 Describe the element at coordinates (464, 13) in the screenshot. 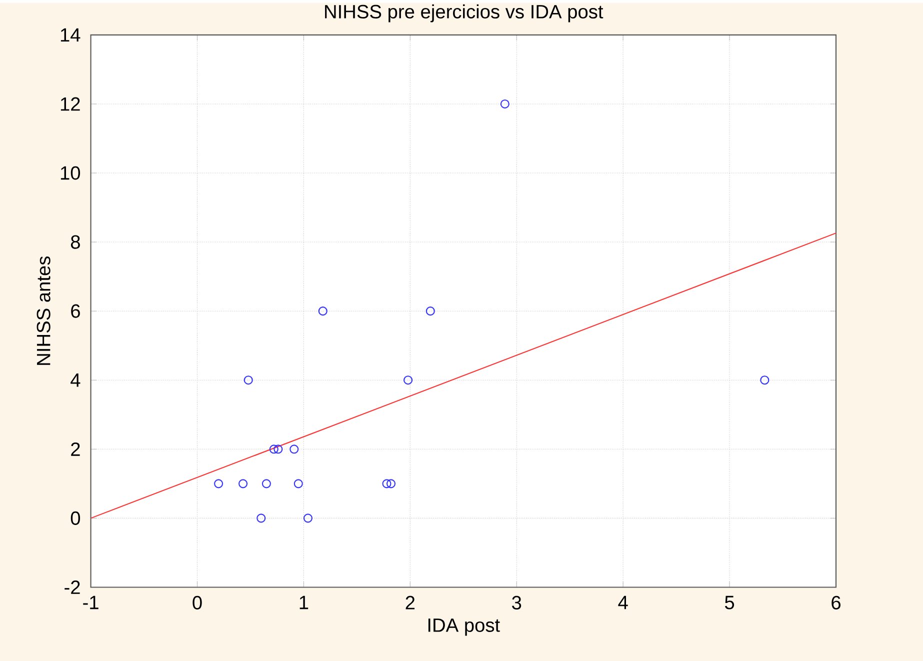

I see `chart-title: NIHSS pre ejercicios vs IDA post` at that location.